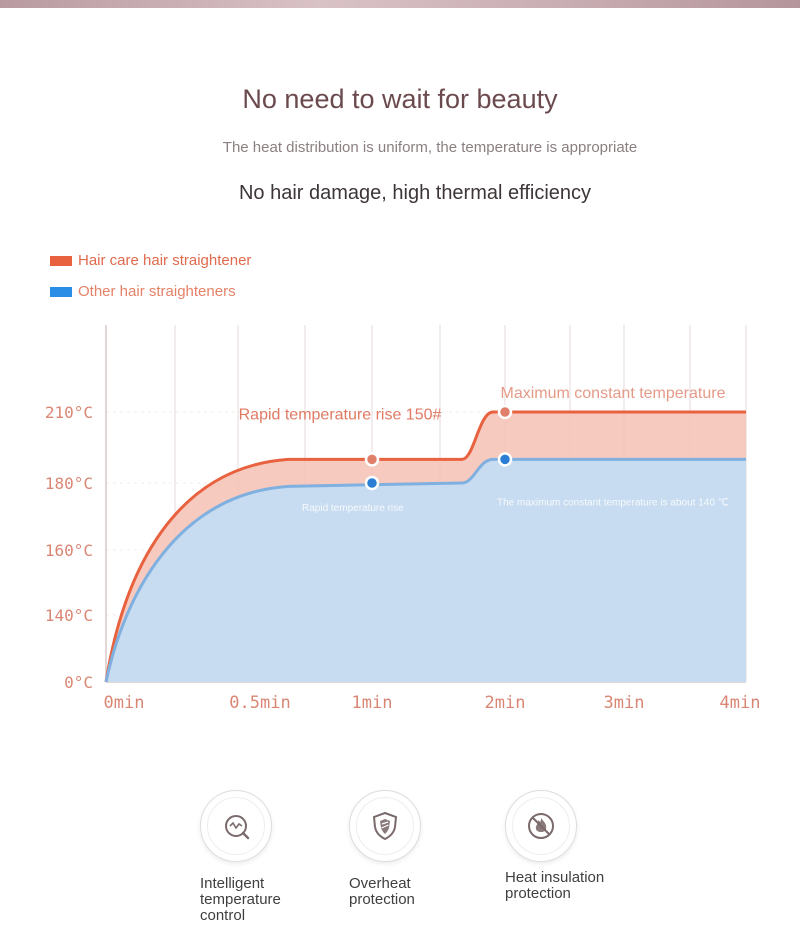  I want to click on shield-icon, so click(385, 826).